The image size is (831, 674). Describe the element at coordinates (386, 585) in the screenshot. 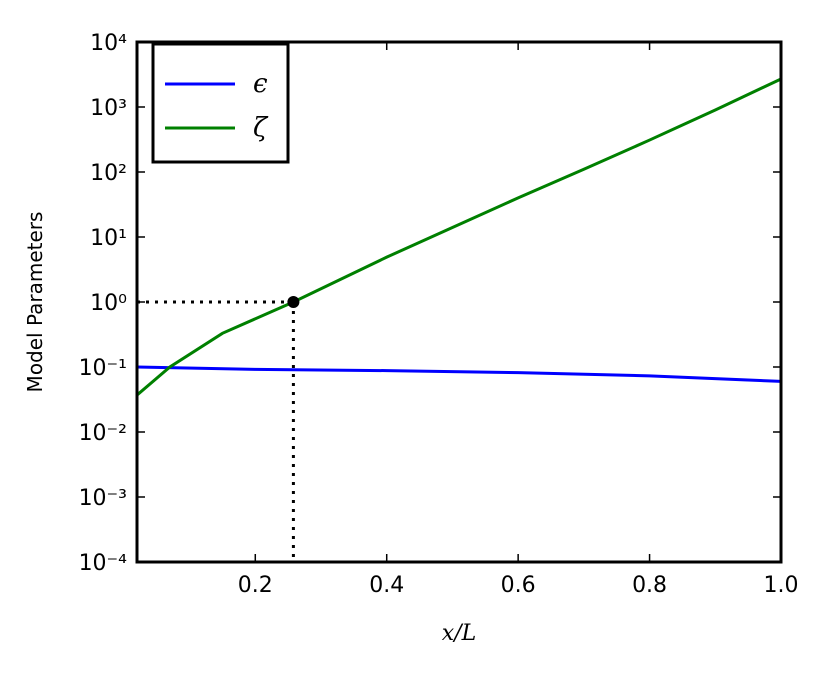

I see `x-tick-label: 0.4` at that location.